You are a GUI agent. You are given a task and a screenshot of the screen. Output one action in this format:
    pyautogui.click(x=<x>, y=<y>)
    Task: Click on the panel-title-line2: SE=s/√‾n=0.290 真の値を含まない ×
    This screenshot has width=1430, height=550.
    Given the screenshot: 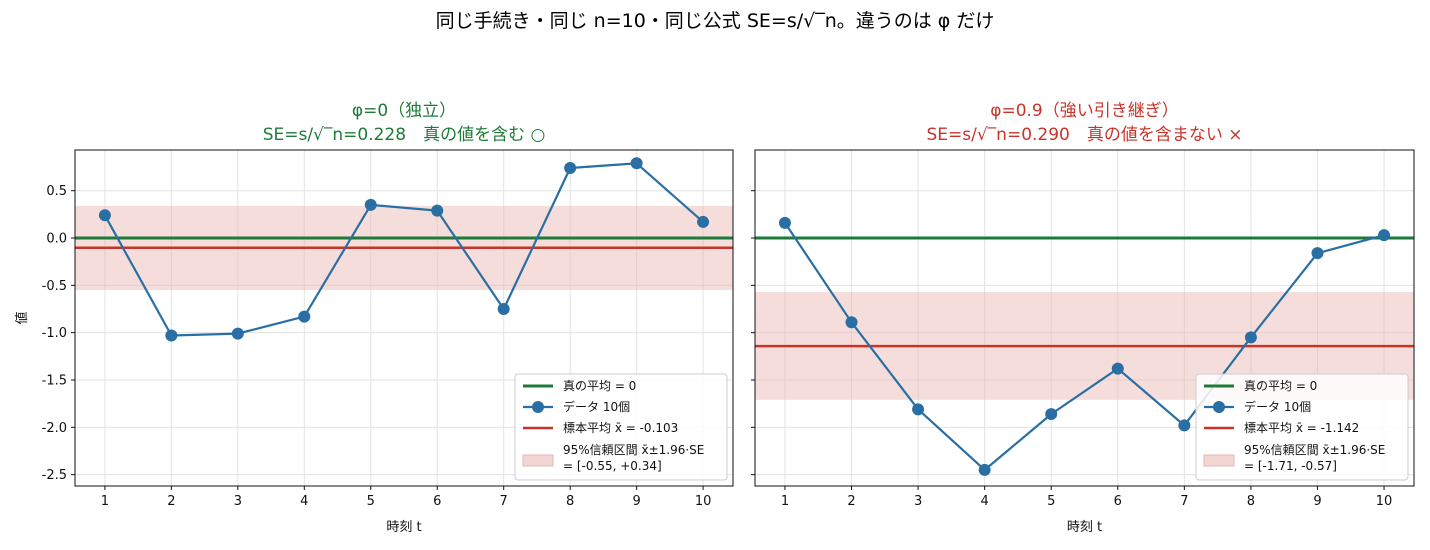 What is the action you would take?
    pyautogui.click(x=1084, y=135)
    